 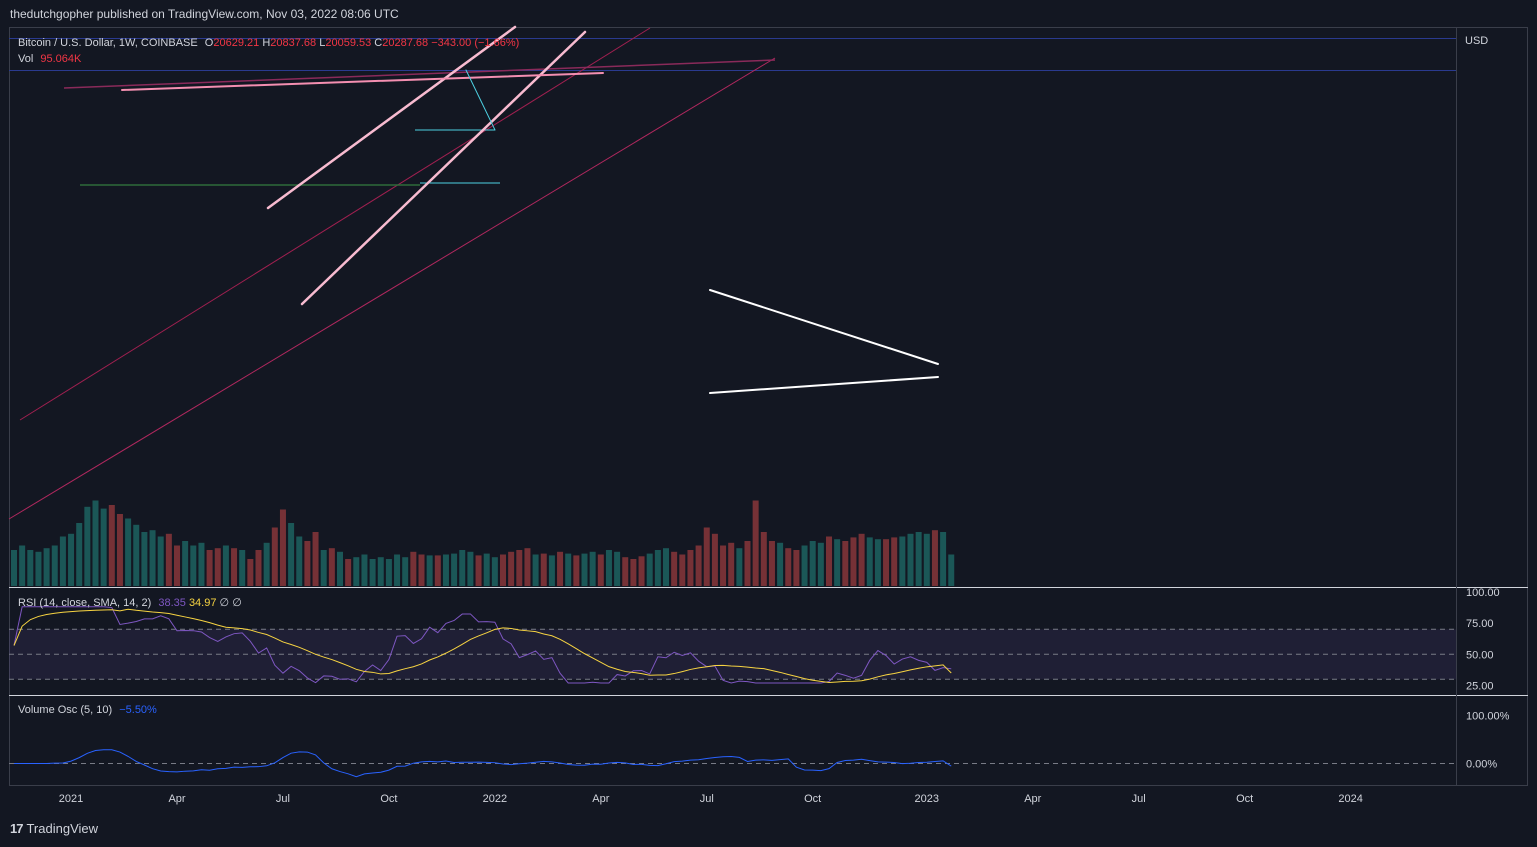 What do you see at coordinates (443, 168) in the screenshot?
I see `channel-lower-line` at bounding box center [443, 168].